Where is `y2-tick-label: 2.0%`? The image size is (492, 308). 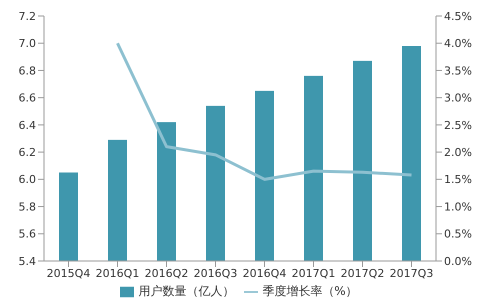 y2-tick-label: 2.0% is located at coordinates (458, 153).